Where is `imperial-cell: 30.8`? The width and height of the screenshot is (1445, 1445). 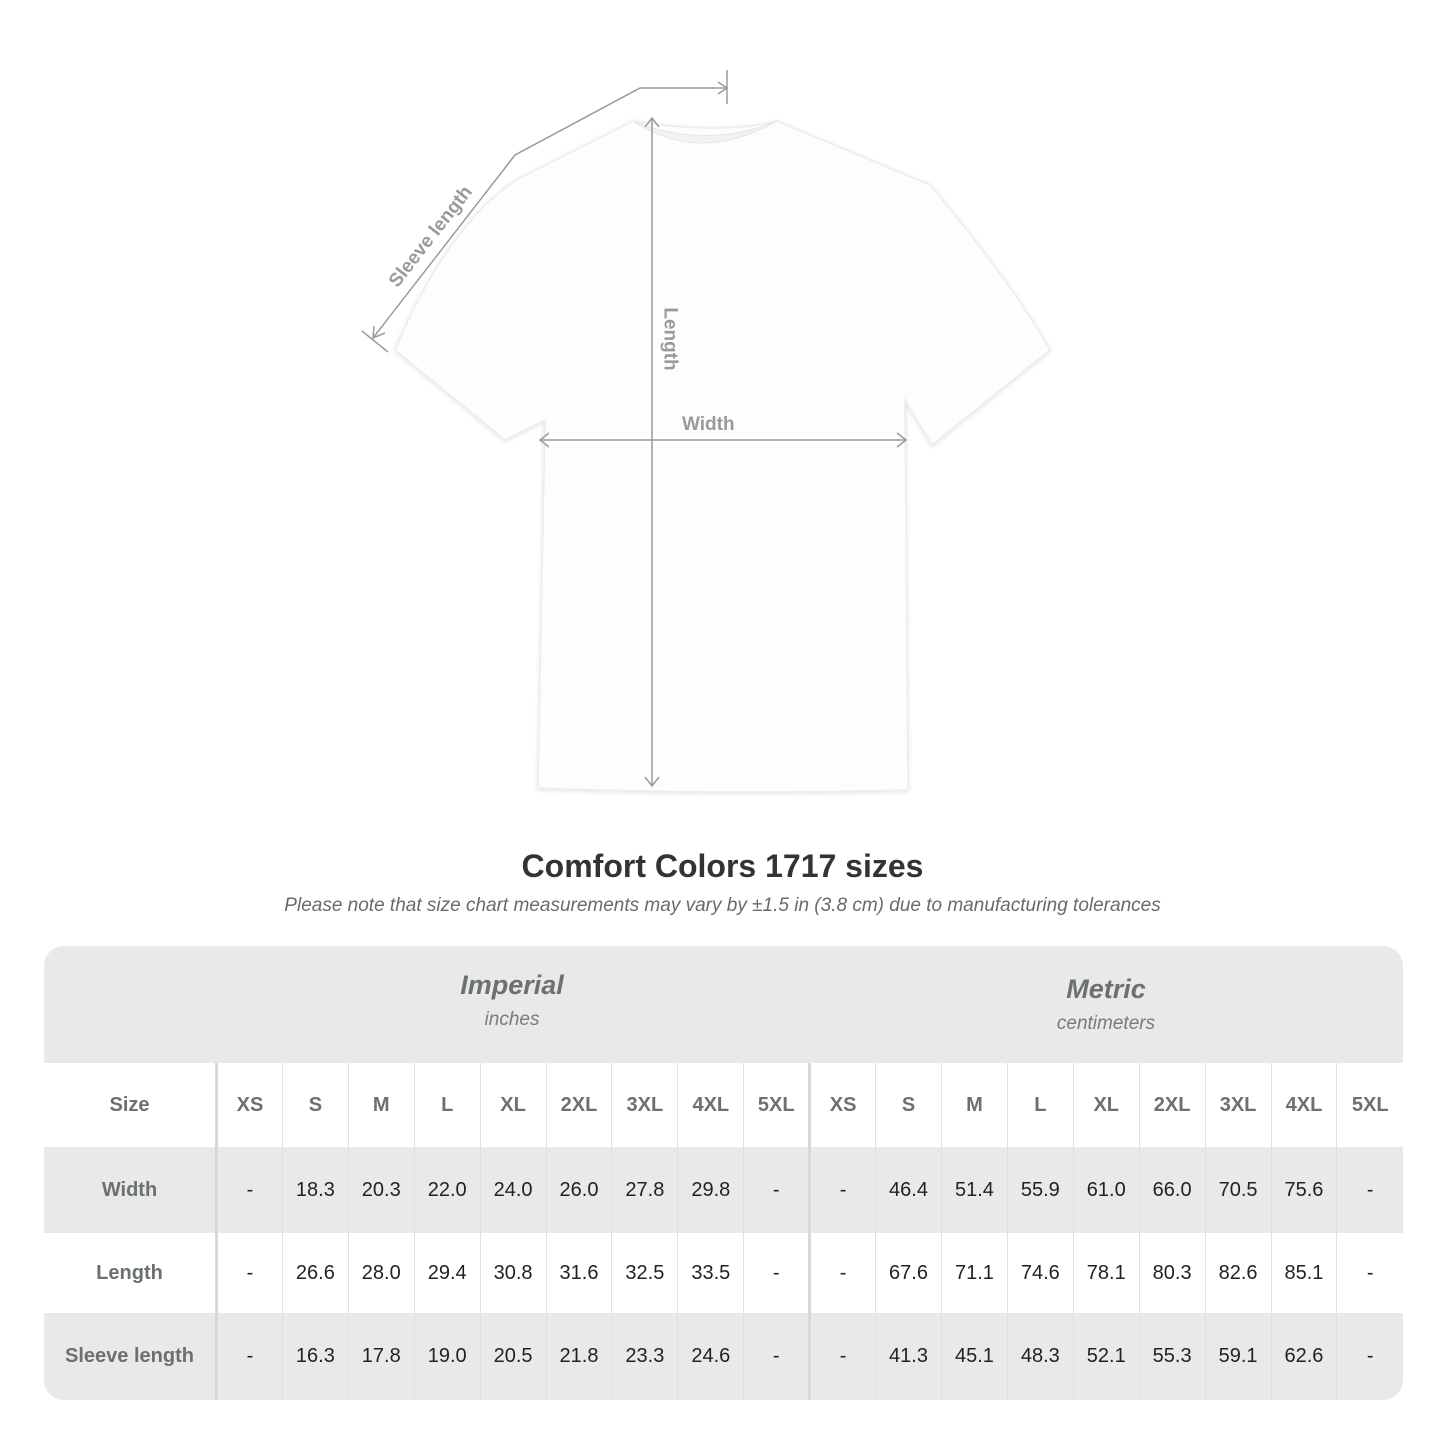
imperial-cell: 30.8 is located at coordinates (513, 1273).